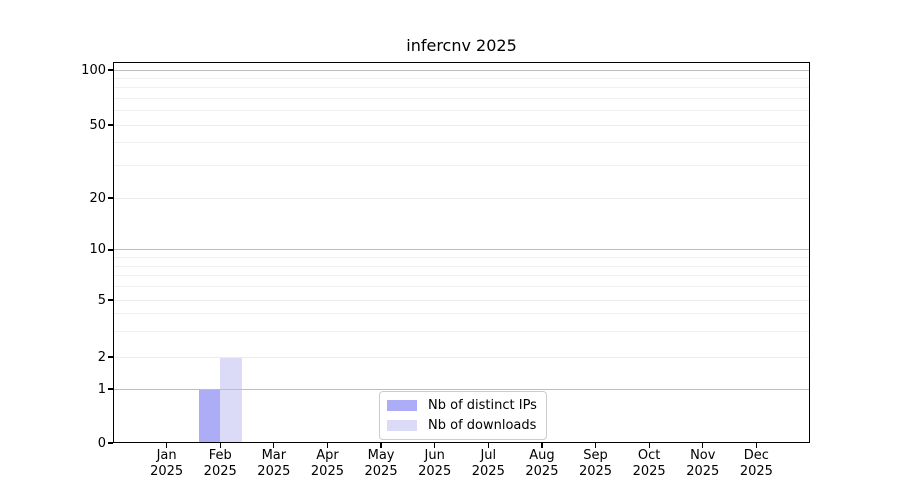 This screenshot has width=900, height=500. Describe the element at coordinates (327, 455) in the screenshot. I see `x-tick-label-line: Apr` at that location.